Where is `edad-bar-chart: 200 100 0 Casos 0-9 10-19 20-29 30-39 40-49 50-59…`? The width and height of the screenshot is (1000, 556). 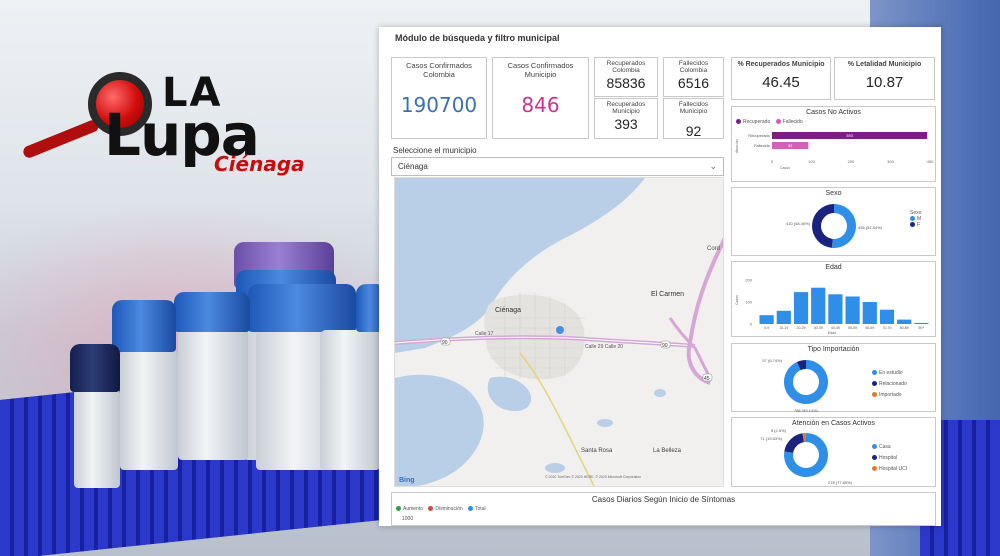
edad-bar-chart: 200 100 0 Casos 0-9 10-19 20-29 30-39 40-49 50-59… is located at coordinates (832, 306).